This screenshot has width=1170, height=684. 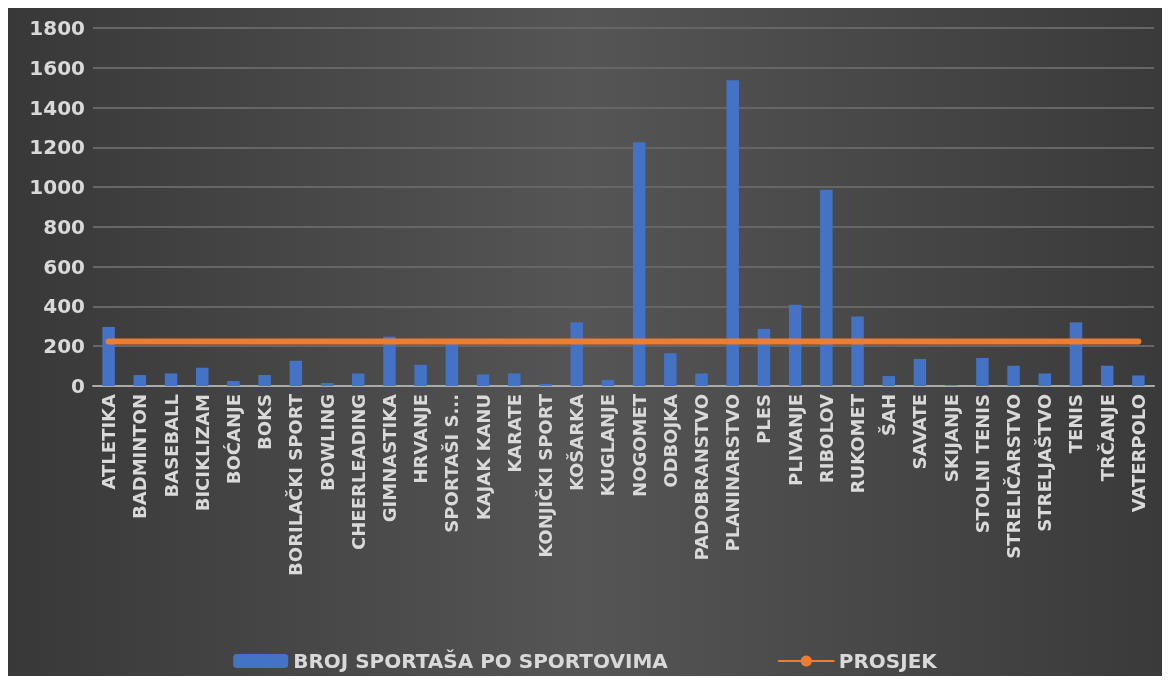 What do you see at coordinates (795, 440) in the screenshot?
I see `x-tick-label: PLIVANJE` at bounding box center [795, 440].